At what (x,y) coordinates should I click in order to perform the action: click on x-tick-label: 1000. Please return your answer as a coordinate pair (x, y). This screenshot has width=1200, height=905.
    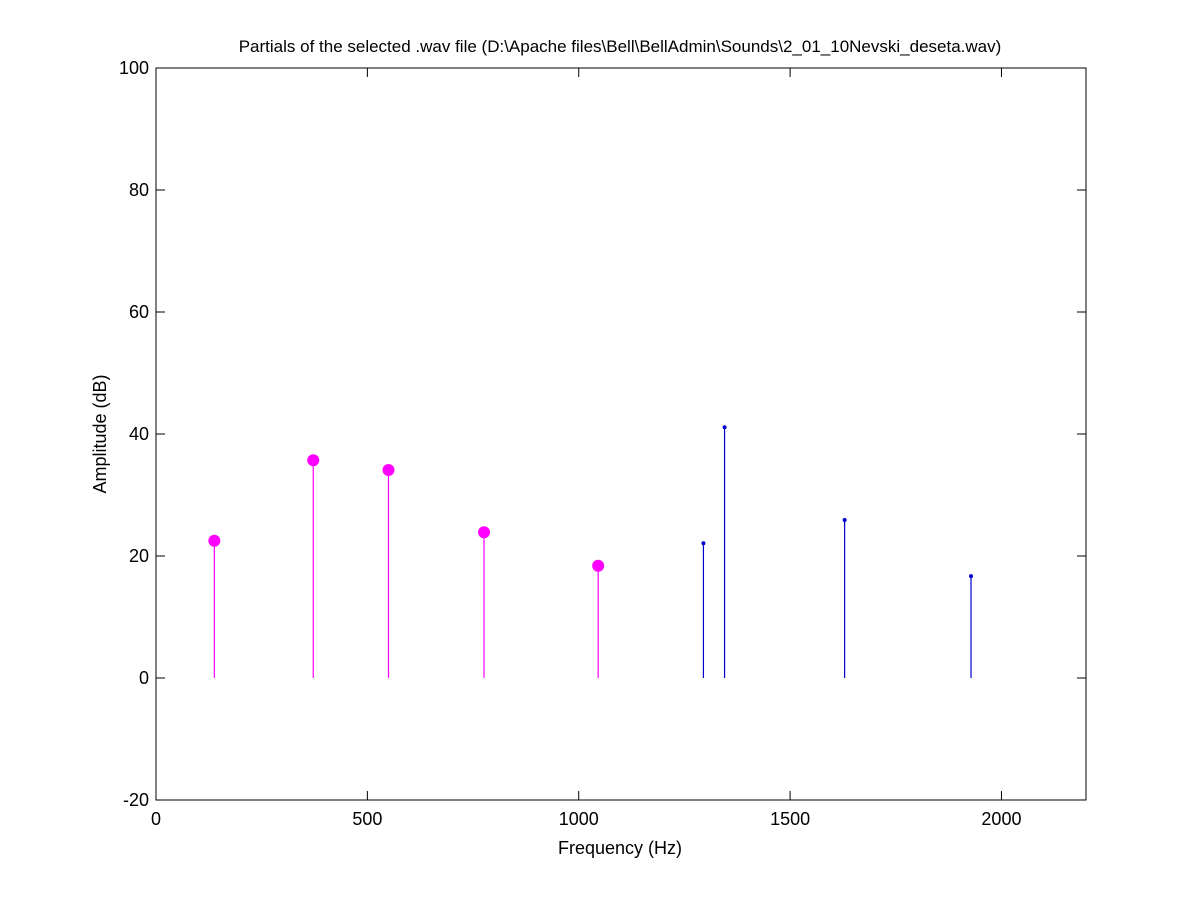
    Looking at the image, I should click on (579, 819).